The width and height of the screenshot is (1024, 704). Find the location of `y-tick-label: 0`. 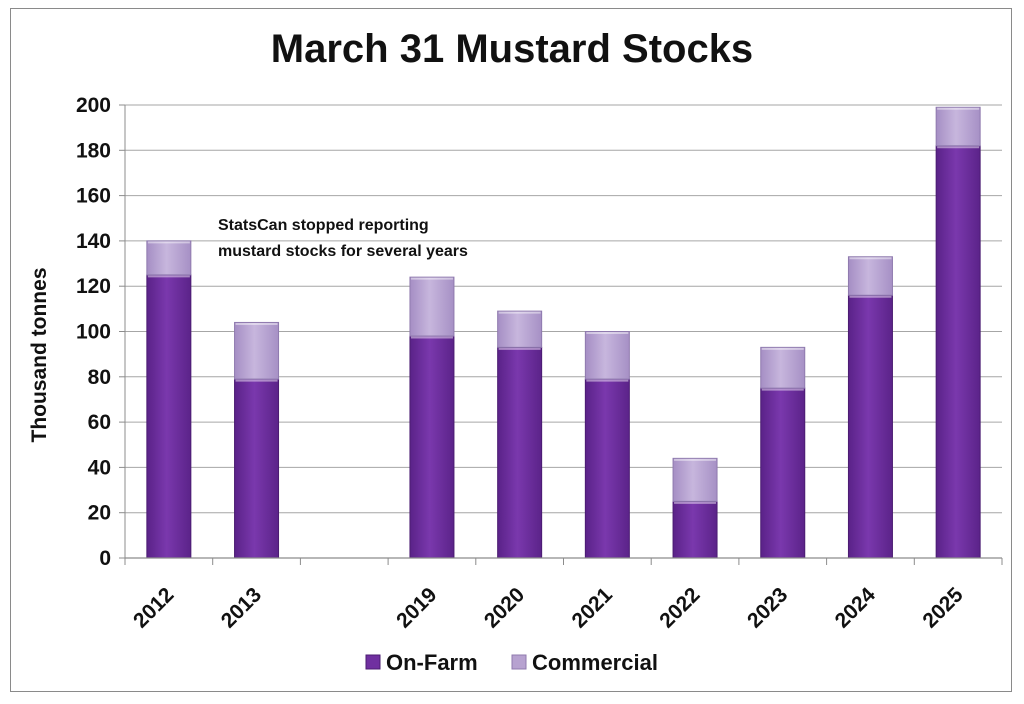

y-tick-label: 0 is located at coordinates (105, 558).